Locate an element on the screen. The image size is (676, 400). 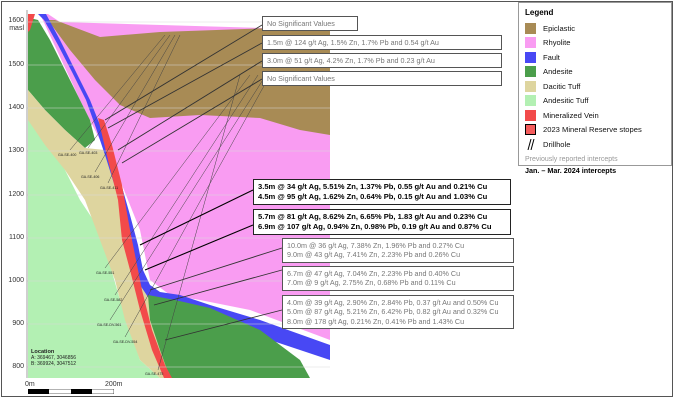
legend-item-andesite: Andesite is located at coordinates (595, 72).